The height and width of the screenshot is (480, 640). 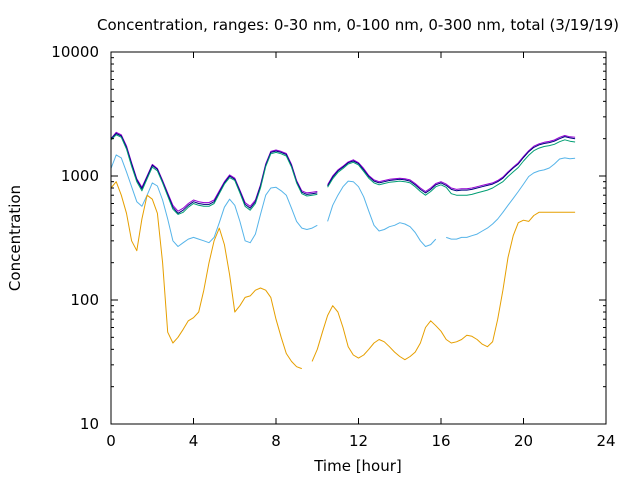 I want to click on y-tick-label: 1000, so click(x=80, y=176).